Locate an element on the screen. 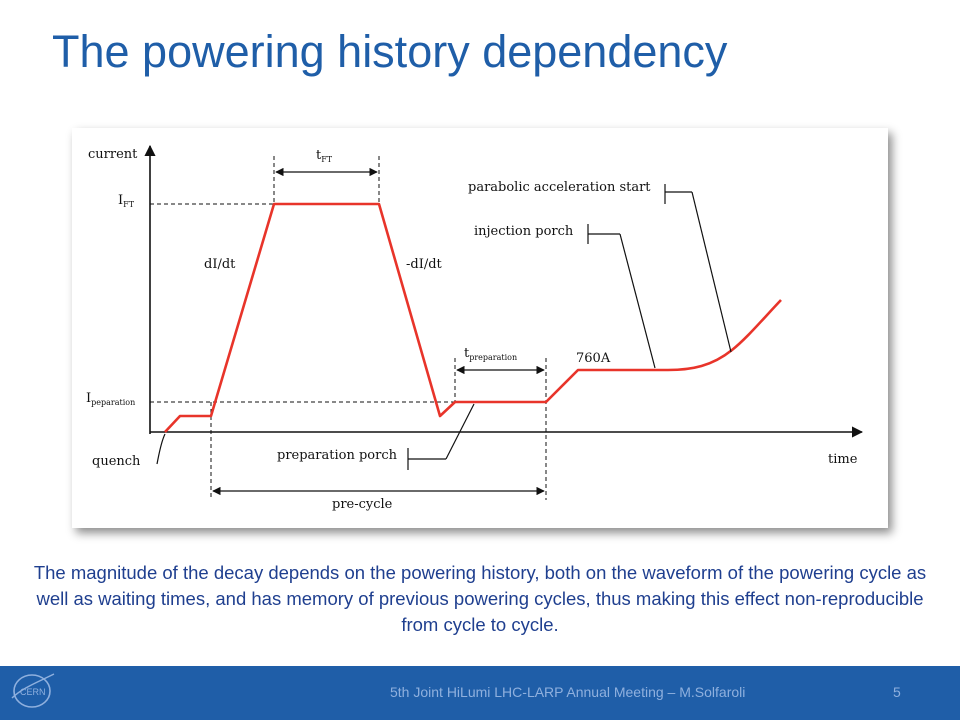 The height and width of the screenshot is (720, 960). tft-label: tFT is located at coordinates (324, 156).